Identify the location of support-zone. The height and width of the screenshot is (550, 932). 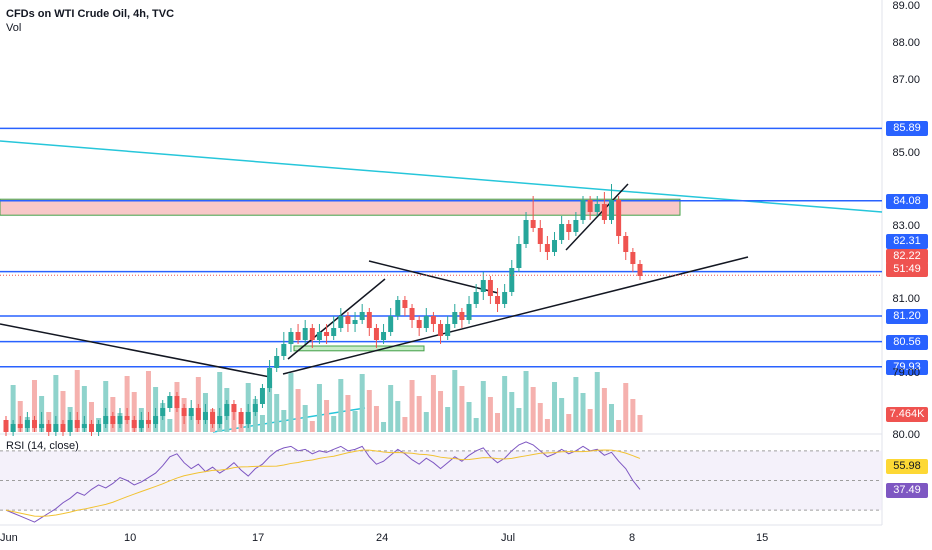
(359, 348).